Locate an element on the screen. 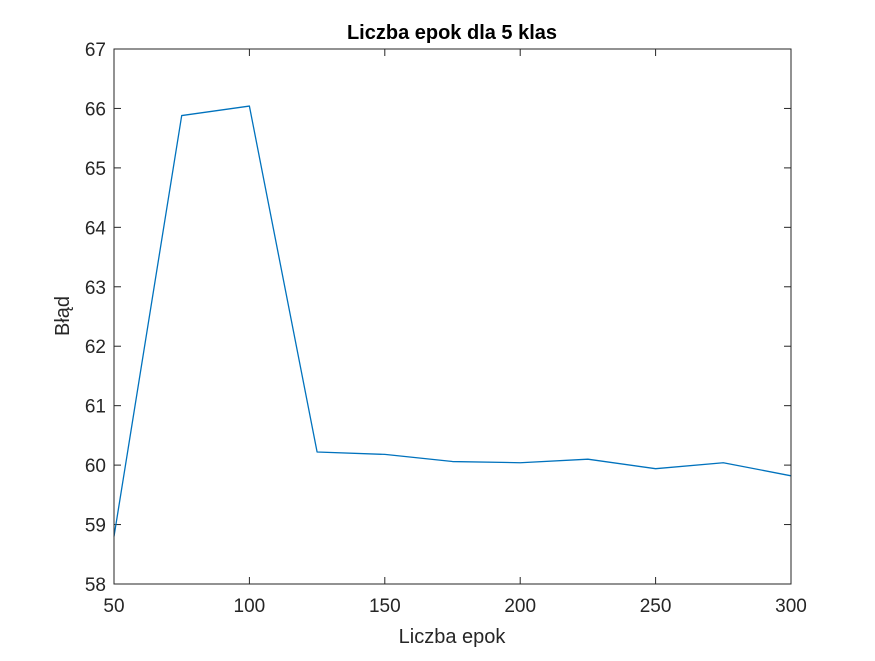  x-axis-label: Liczba epok is located at coordinates (453, 637).